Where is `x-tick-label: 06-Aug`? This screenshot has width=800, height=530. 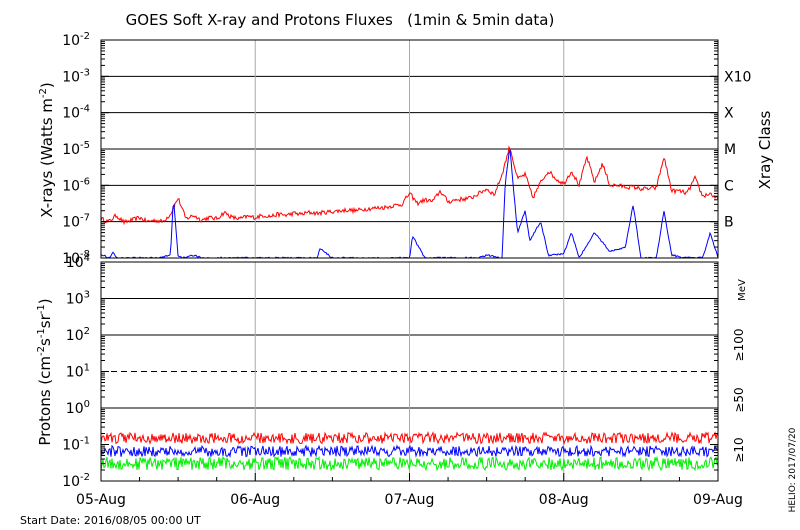 x-tick-label: 06-Aug is located at coordinates (255, 500).